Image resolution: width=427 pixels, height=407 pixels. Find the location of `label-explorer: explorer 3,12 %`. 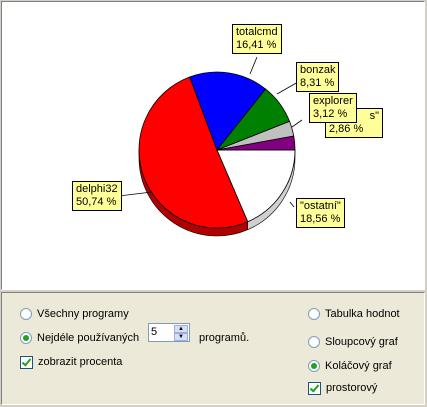

label-explorer: explorer 3,12 % is located at coordinates (333, 108).